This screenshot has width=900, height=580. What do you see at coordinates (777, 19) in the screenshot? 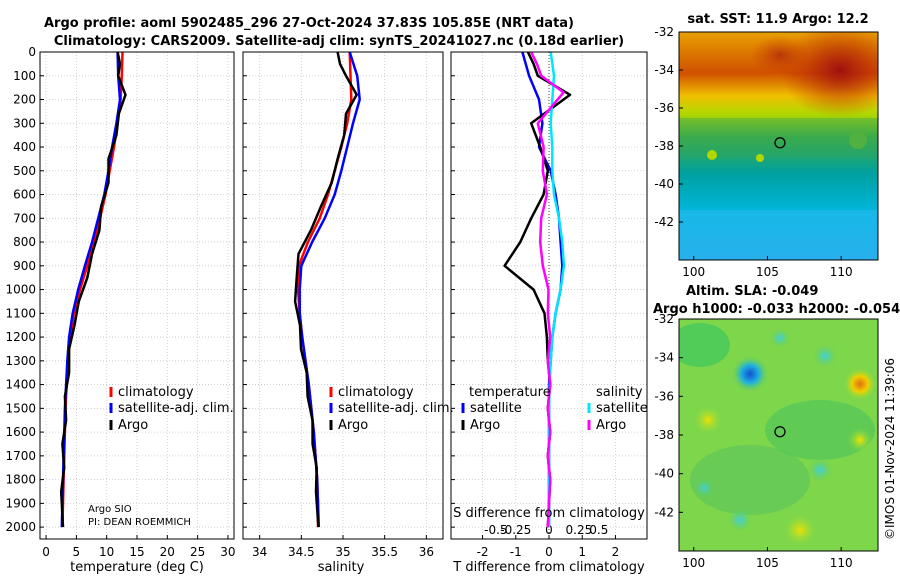
I see `sst-map-title: sat. SST: 11.9 Argo: 12.2` at bounding box center [777, 19].